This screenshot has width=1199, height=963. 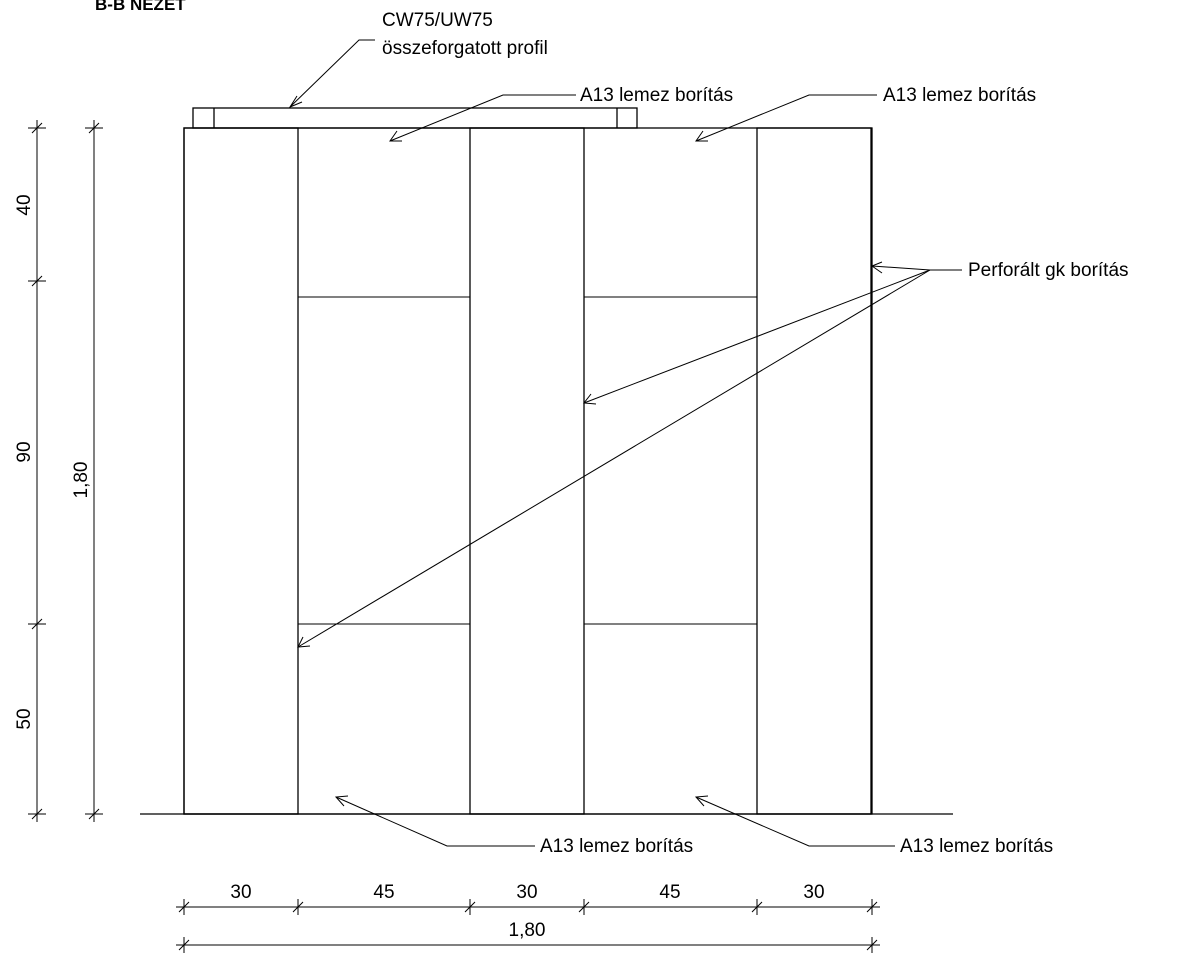 I want to click on dim-horizontal-5: 30, so click(x=813, y=892).